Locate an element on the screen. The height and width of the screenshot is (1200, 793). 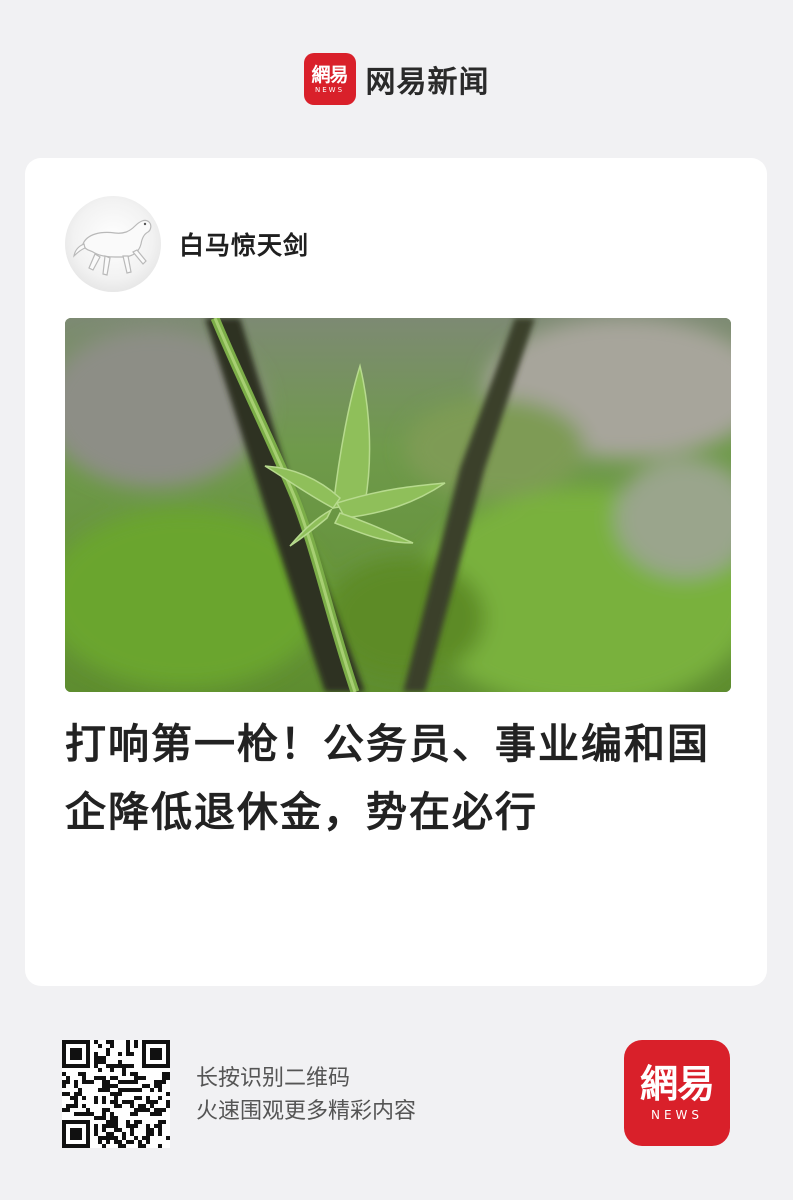
author-row: 白马惊天剑 is located at coordinates (187, 244).